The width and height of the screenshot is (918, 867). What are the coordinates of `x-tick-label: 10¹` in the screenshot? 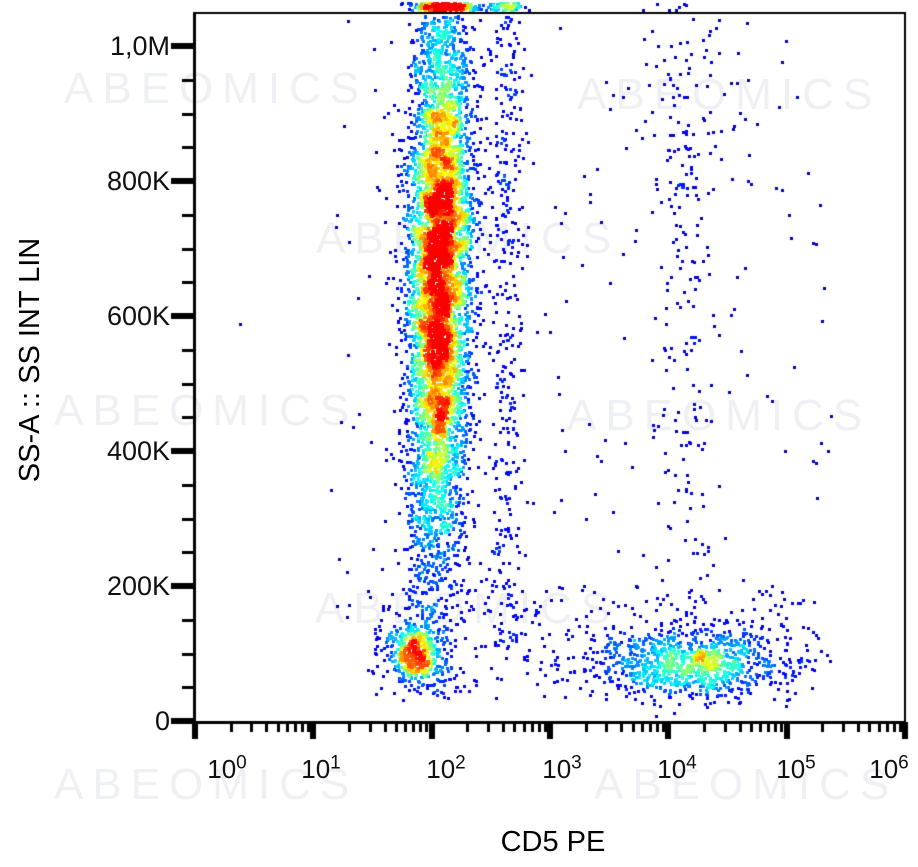 It's located at (321, 768).